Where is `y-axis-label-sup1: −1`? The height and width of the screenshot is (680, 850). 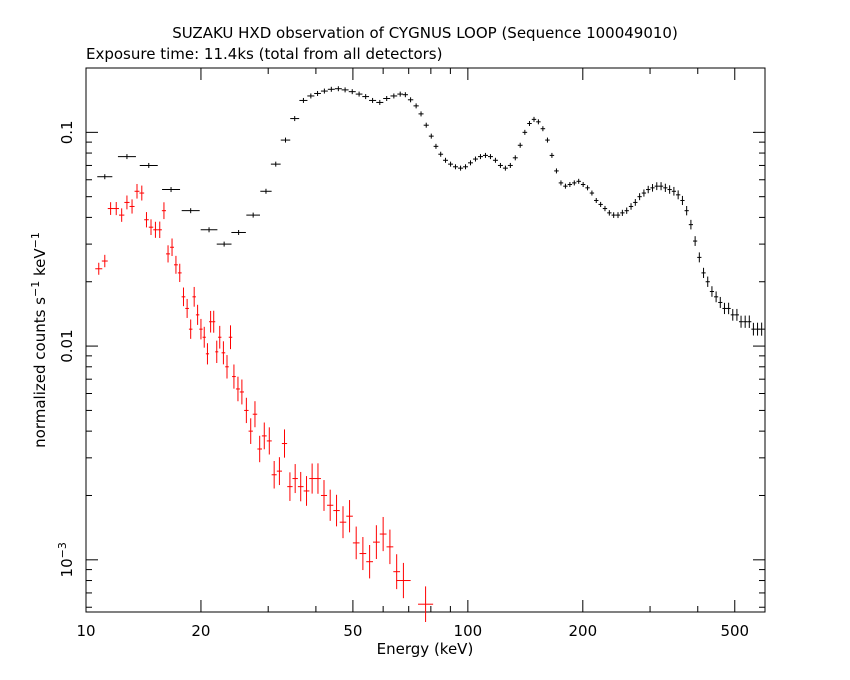 y-axis-label-sup1: −1 is located at coordinates (35, 289).